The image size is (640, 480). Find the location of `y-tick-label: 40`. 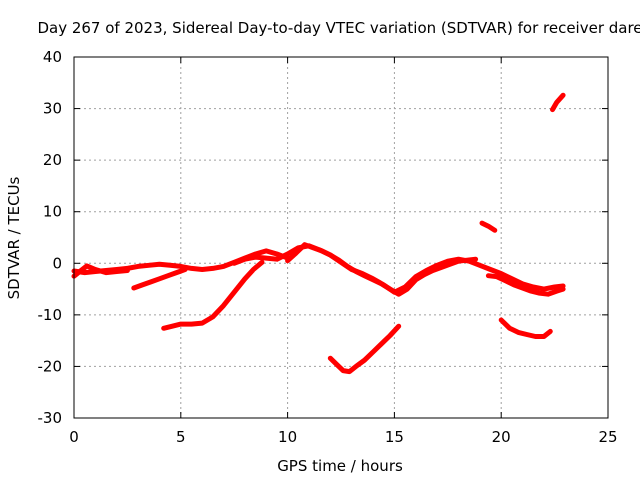

y-tick-label: 40 is located at coordinates (52, 57).